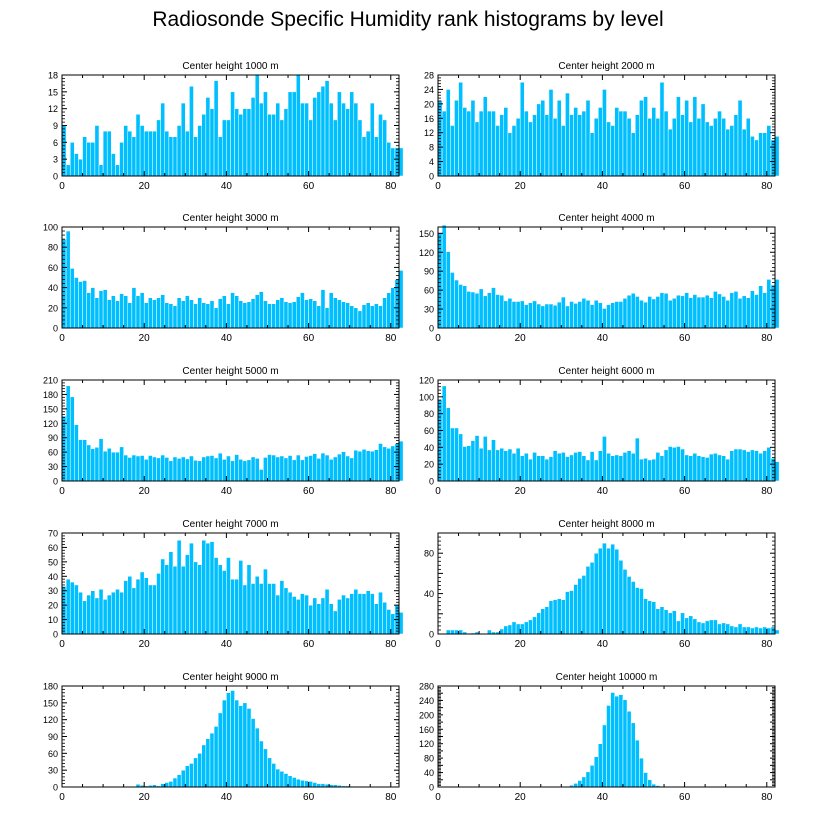  I want to click on panel-2-y-tick-label: 8, so click(431, 148).